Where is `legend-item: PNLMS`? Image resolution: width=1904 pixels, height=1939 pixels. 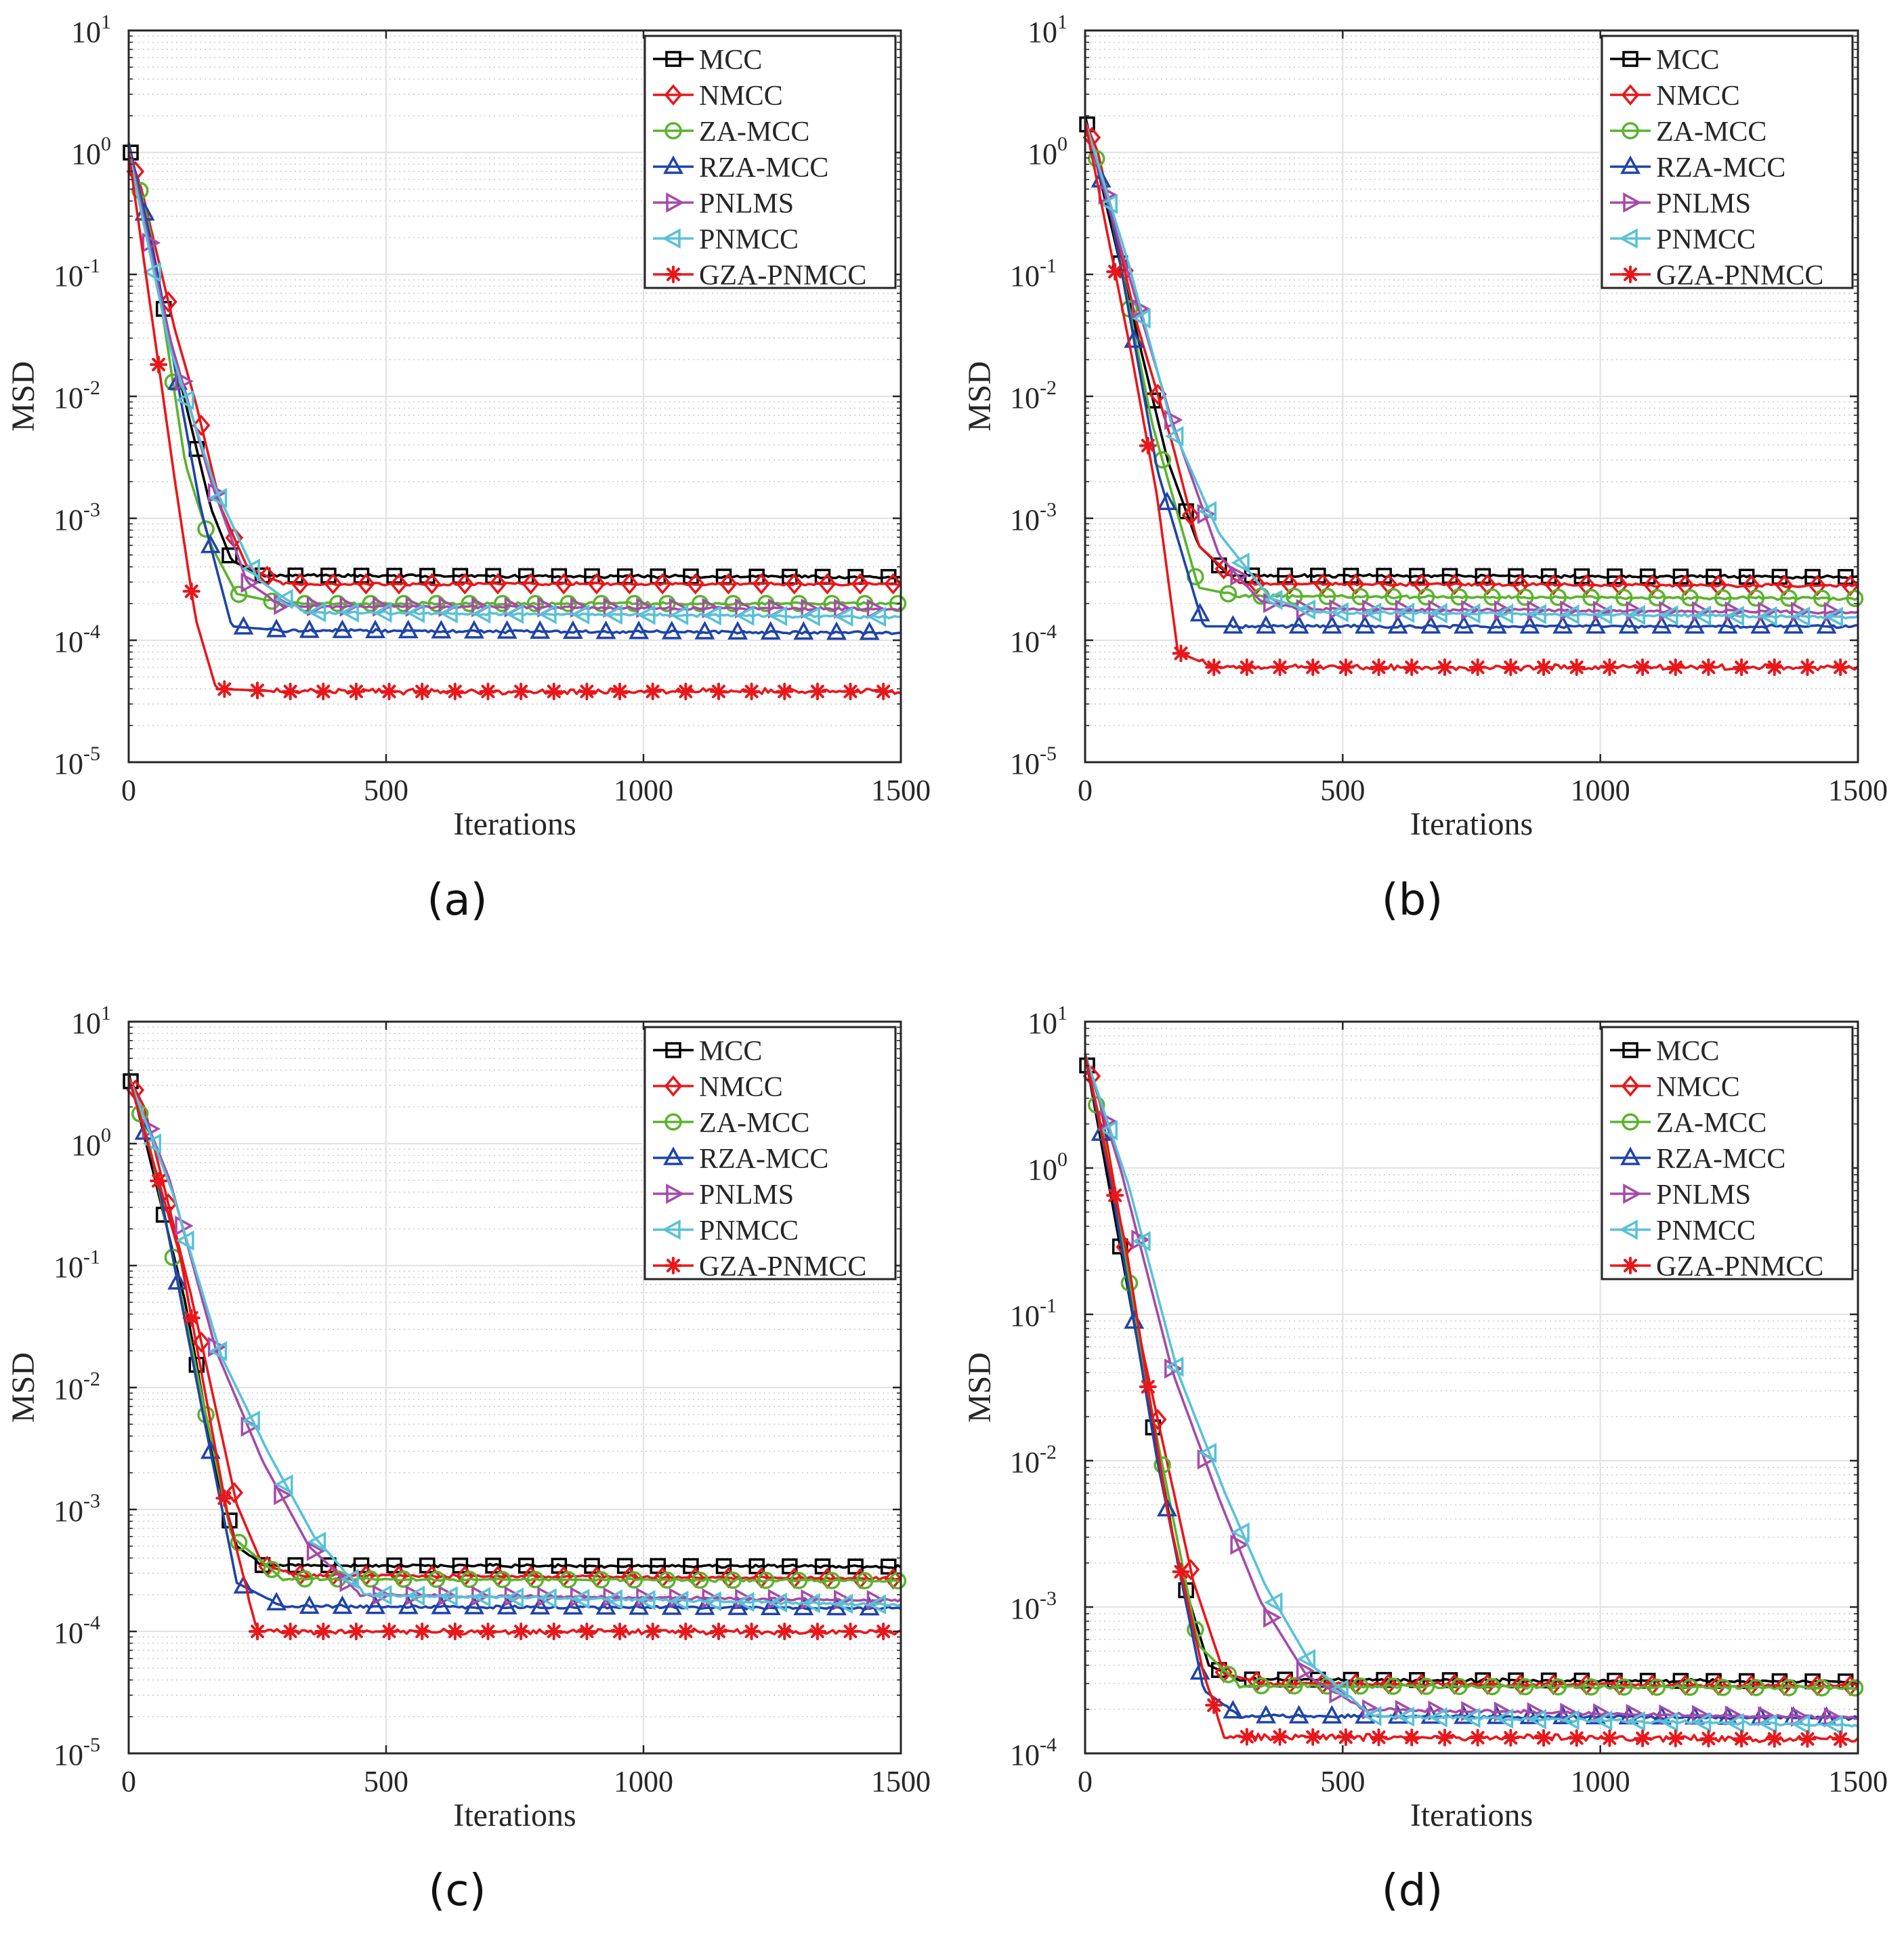
legend-item: PNLMS is located at coordinates (1681, 1195).